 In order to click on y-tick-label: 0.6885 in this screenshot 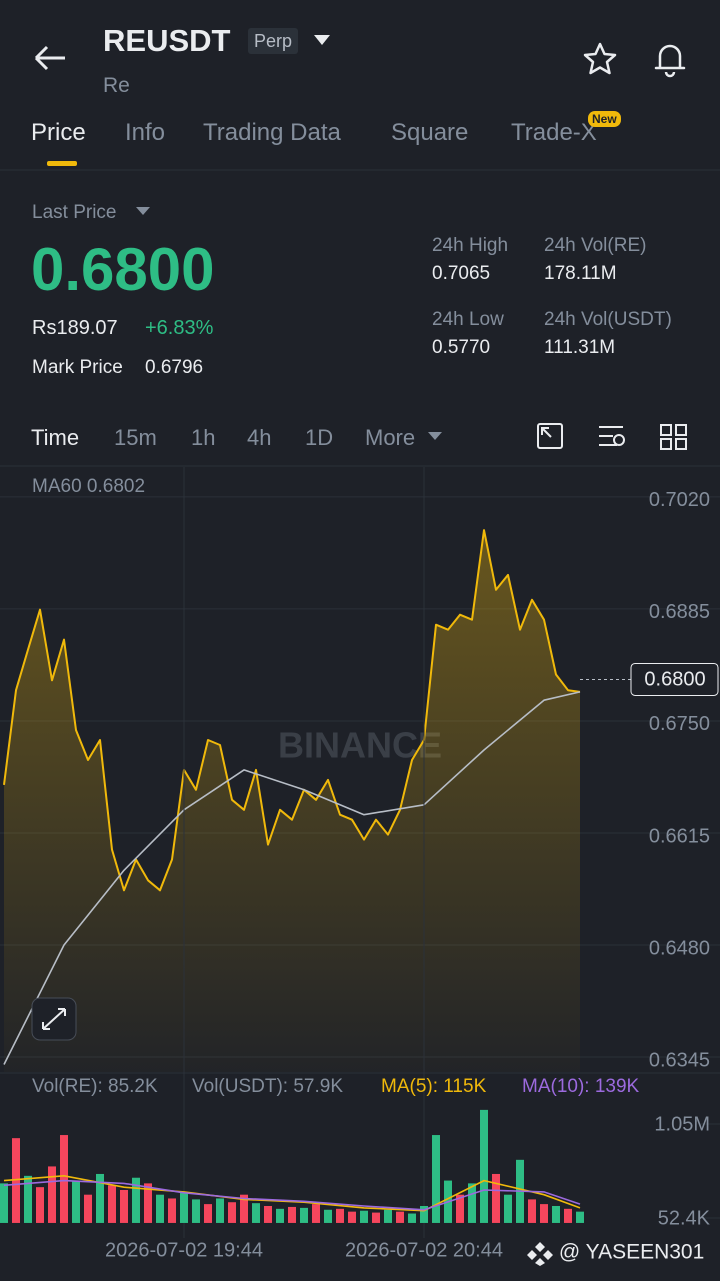, I will do `click(679, 612)`.